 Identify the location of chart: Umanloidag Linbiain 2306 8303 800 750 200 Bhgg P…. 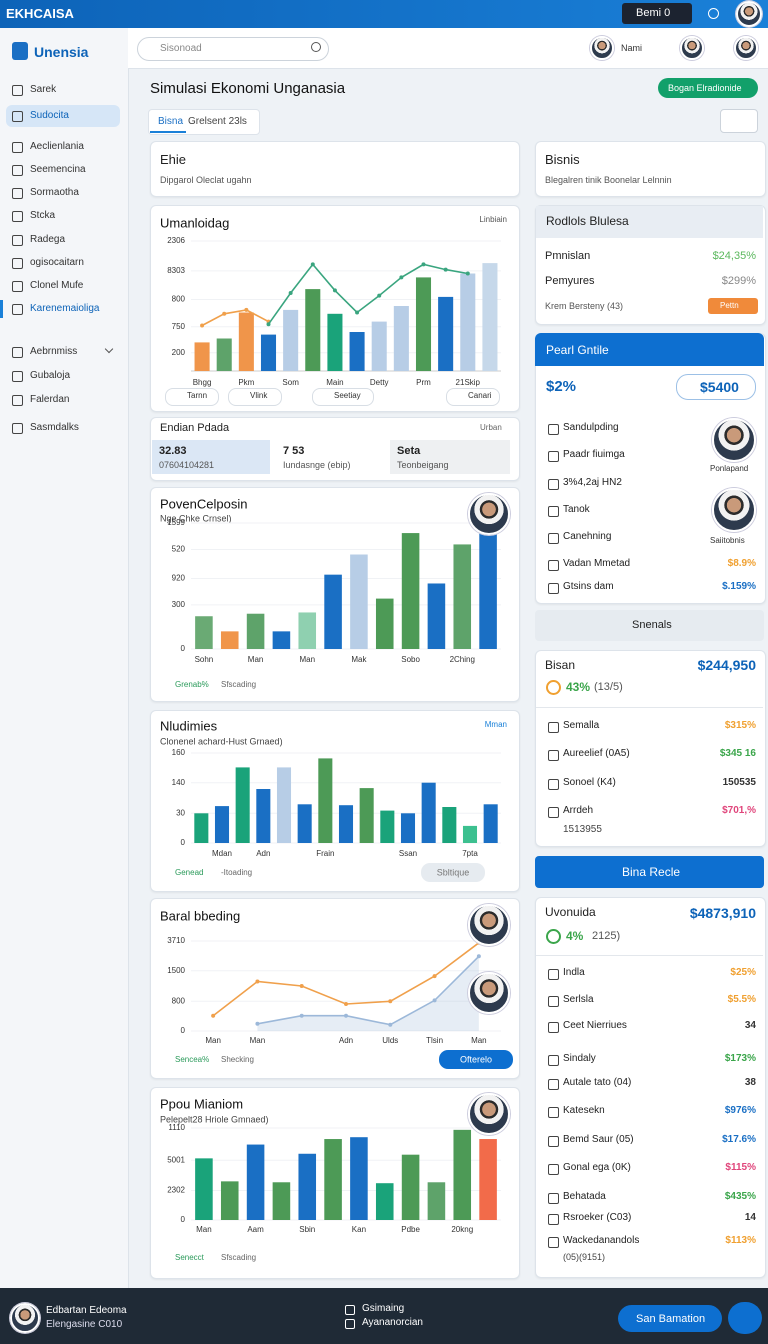
(333, 301).